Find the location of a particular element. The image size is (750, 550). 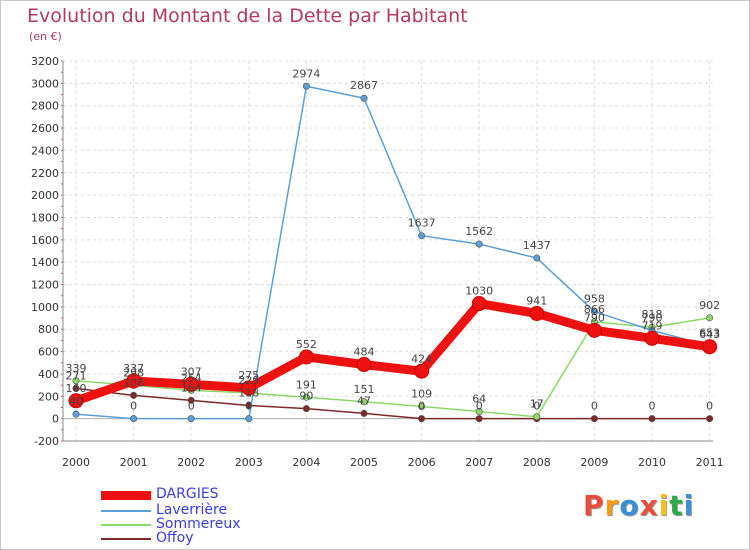

logo-letter: x is located at coordinates (649, 505).